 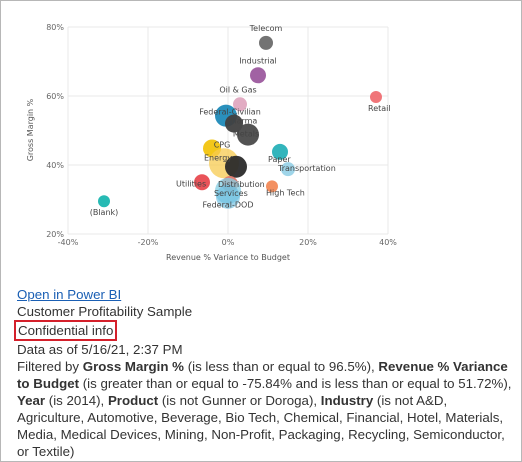 What do you see at coordinates (237, 89) in the screenshot?
I see `label-oil-gas: Oil & Gas` at bounding box center [237, 89].